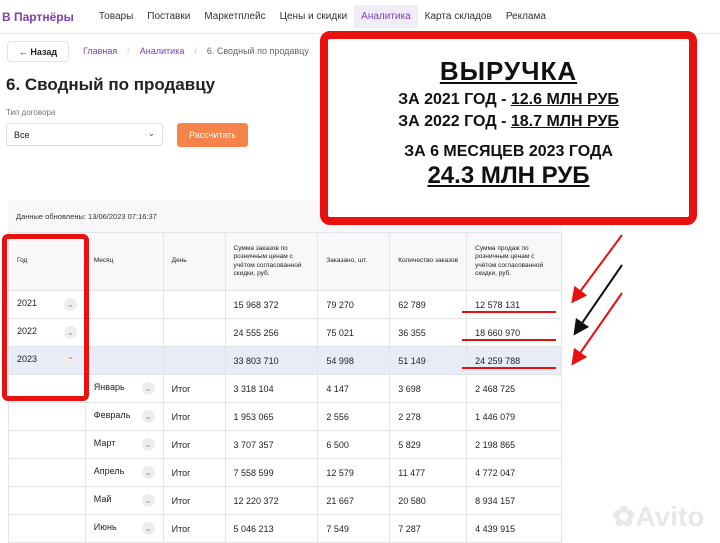 The height and width of the screenshot is (543, 720). Describe the element at coordinates (354, 261) in the screenshot. I see `column-header: Заказано, шт.` at that location.